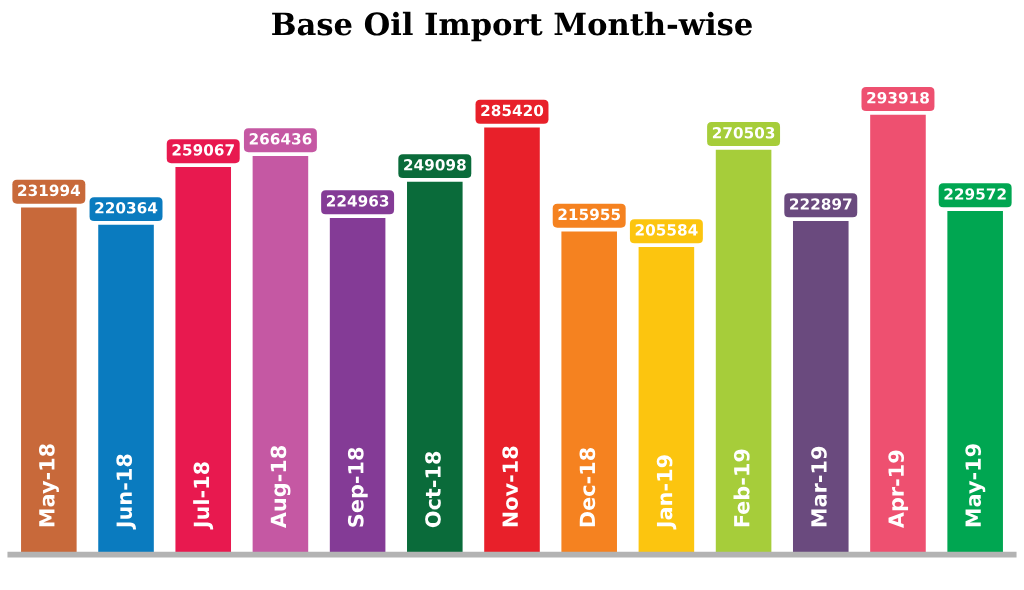  Describe the element at coordinates (126, 492) in the screenshot. I see `x-tick-label: Jun-18` at that location.